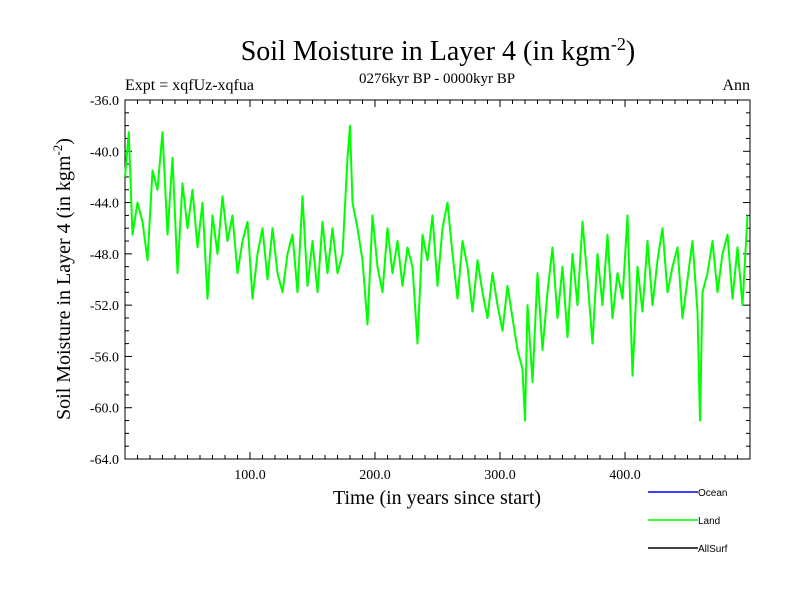 Image resolution: width=800 pixels, height=600 pixels. What do you see at coordinates (437, 498) in the screenshot?
I see `x-axis-label: Time (in years since start)` at bounding box center [437, 498].